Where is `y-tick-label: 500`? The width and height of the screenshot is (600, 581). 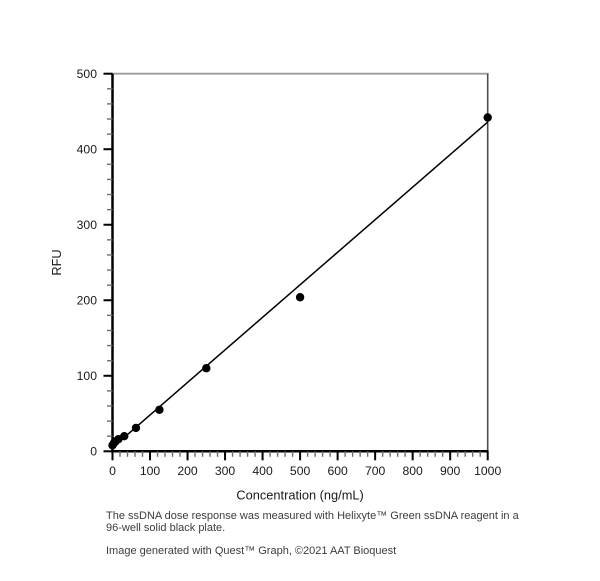
y-tick-label: 500 is located at coordinates (87, 74).